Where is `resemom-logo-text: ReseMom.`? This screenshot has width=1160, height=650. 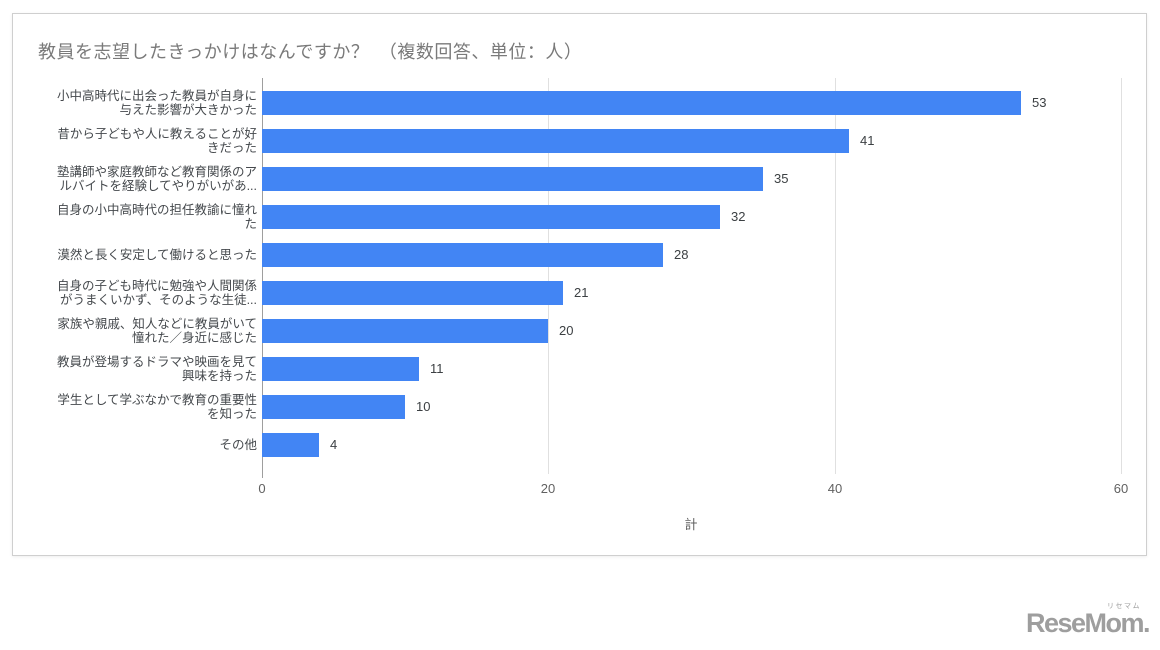
resemom-logo-text: ReseMom. is located at coordinates (1088, 623).